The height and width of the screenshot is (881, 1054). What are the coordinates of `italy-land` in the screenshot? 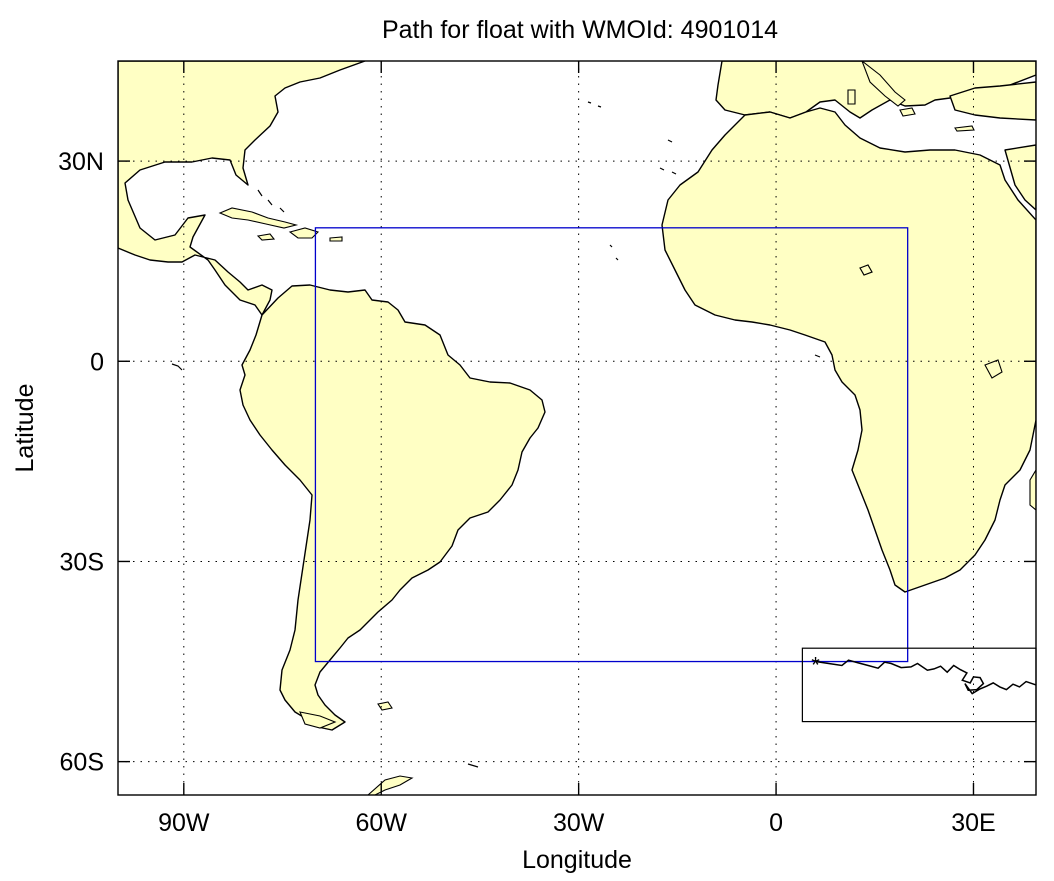 It's located at (883, 84).